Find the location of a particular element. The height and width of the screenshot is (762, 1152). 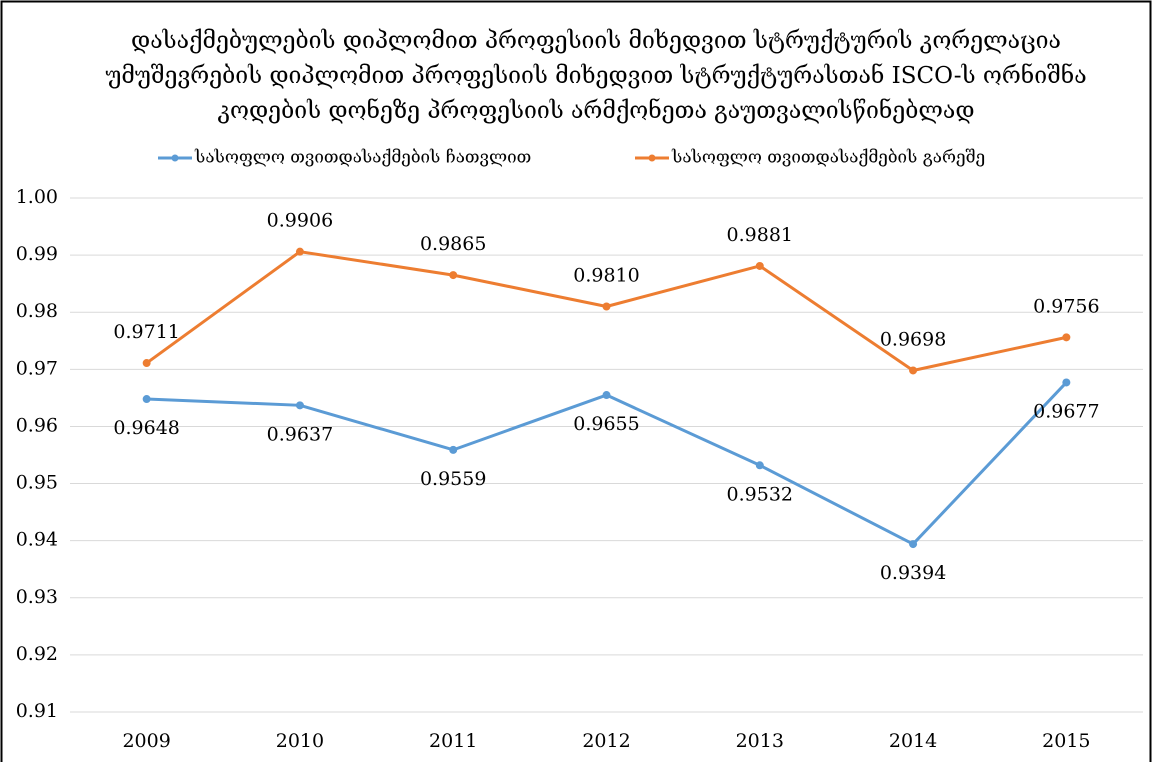

y-tick-label: 0.93 is located at coordinates (37, 597).